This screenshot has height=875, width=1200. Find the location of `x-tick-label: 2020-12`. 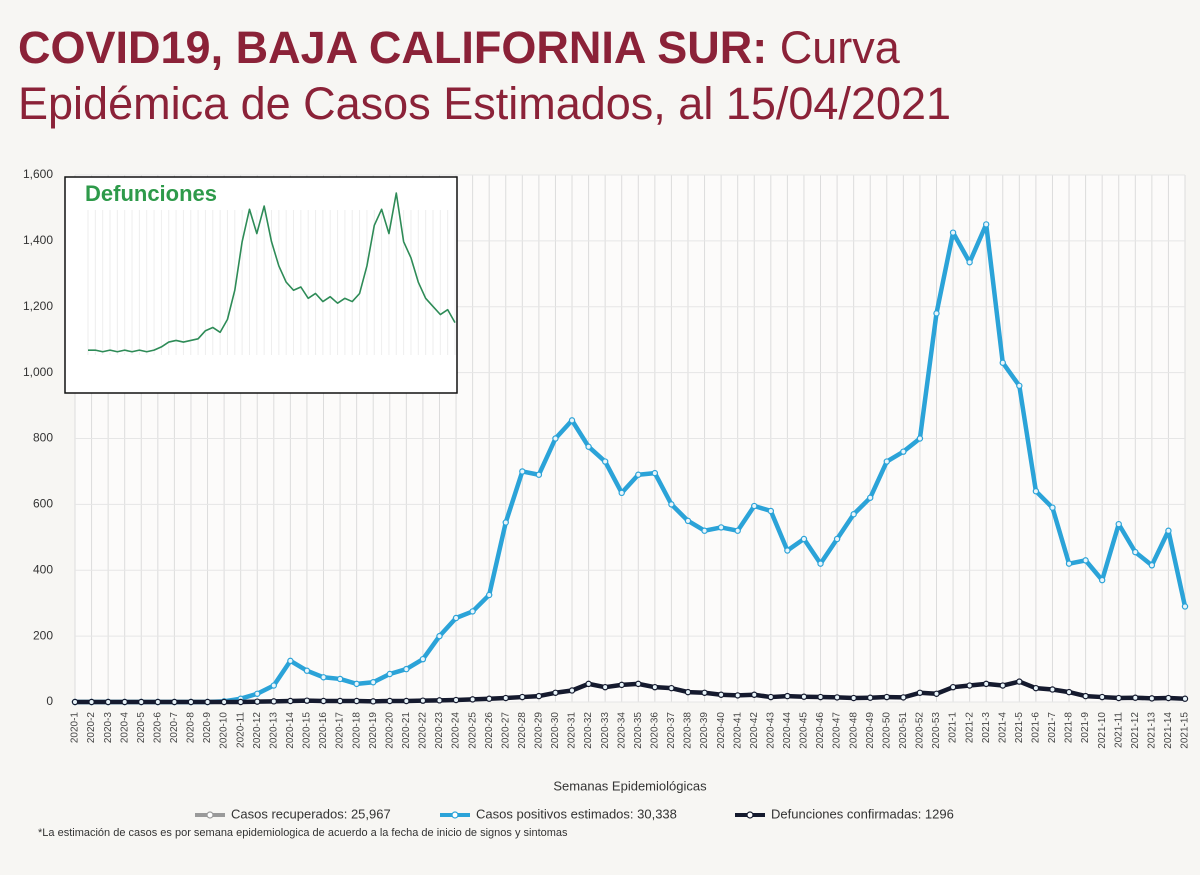

x-tick-label: 2020-12 is located at coordinates (257, 730).